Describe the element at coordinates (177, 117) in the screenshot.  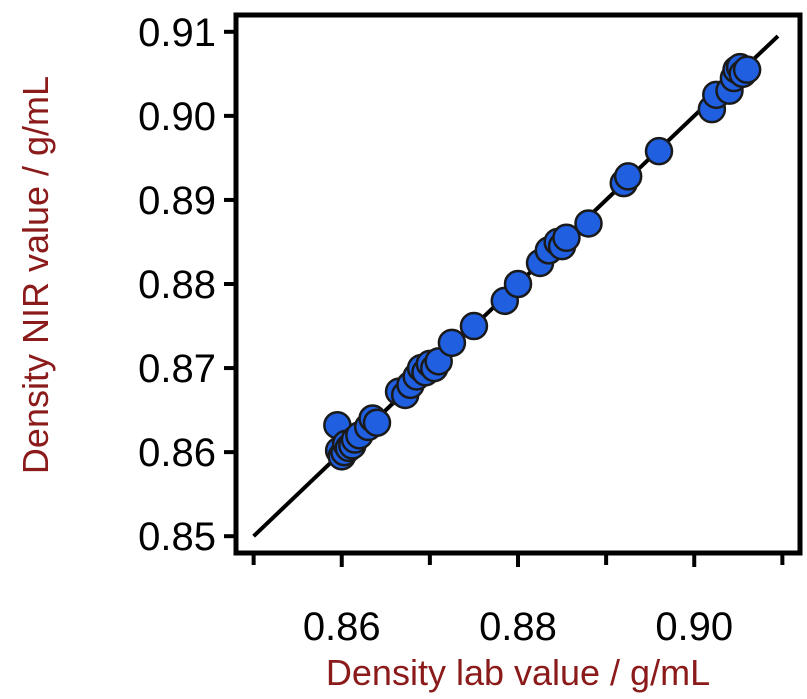
I see `y-tick-label-5: 0.90` at that location.